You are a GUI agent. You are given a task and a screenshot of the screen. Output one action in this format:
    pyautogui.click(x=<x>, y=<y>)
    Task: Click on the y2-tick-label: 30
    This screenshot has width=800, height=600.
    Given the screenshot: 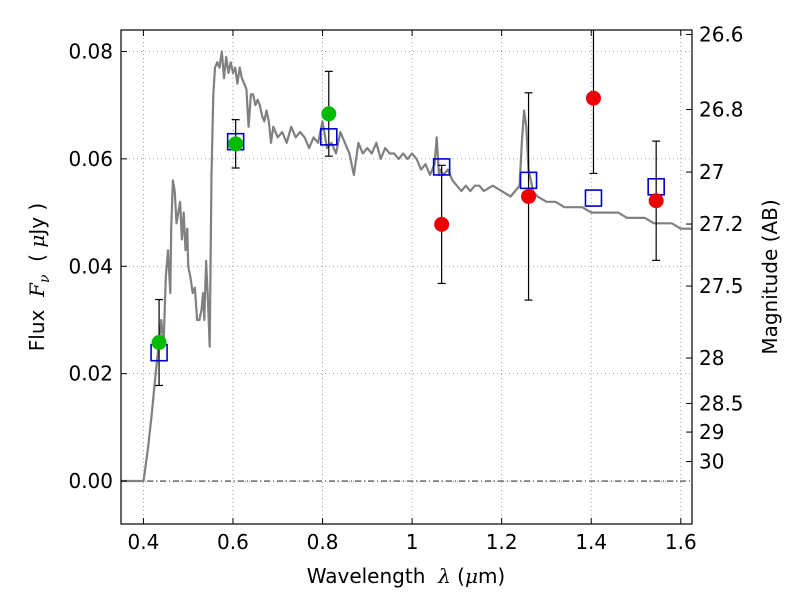 What is the action you would take?
    pyautogui.click(x=711, y=462)
    